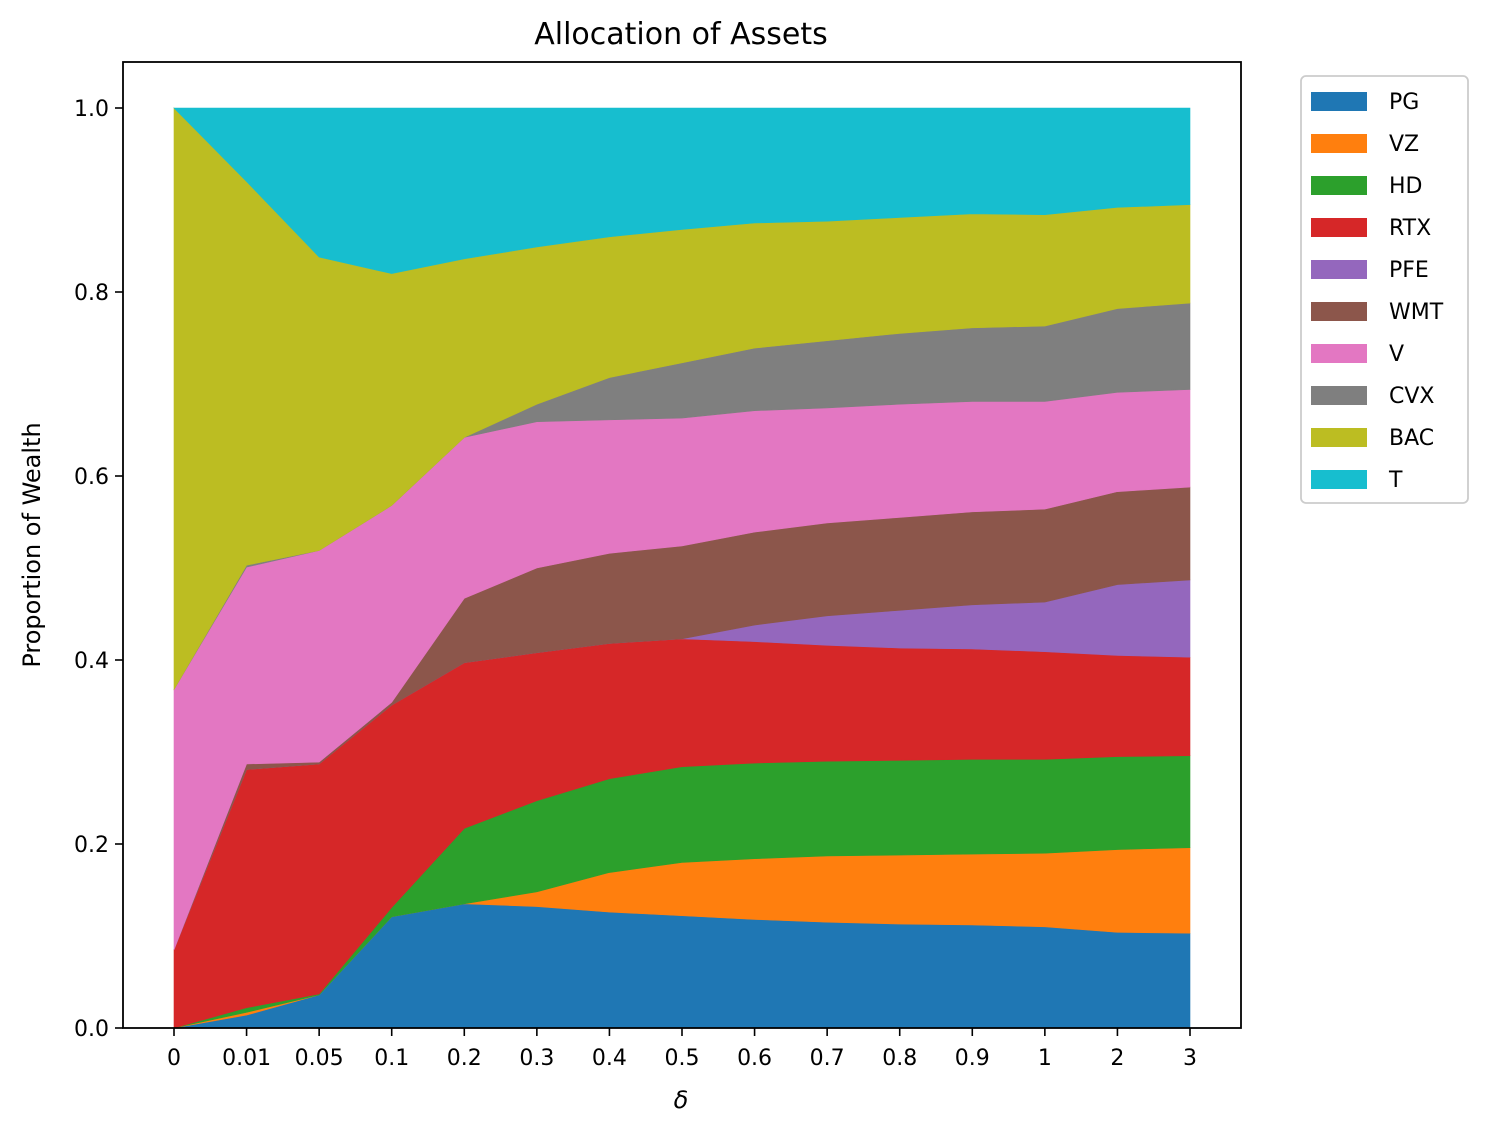 The height and width of the screenshot is (1135, 1488). What do you see at coordinates (91, 661) in the screenshot?
I see `y-tick-label: 0.4` at bounding box center [91, 661].